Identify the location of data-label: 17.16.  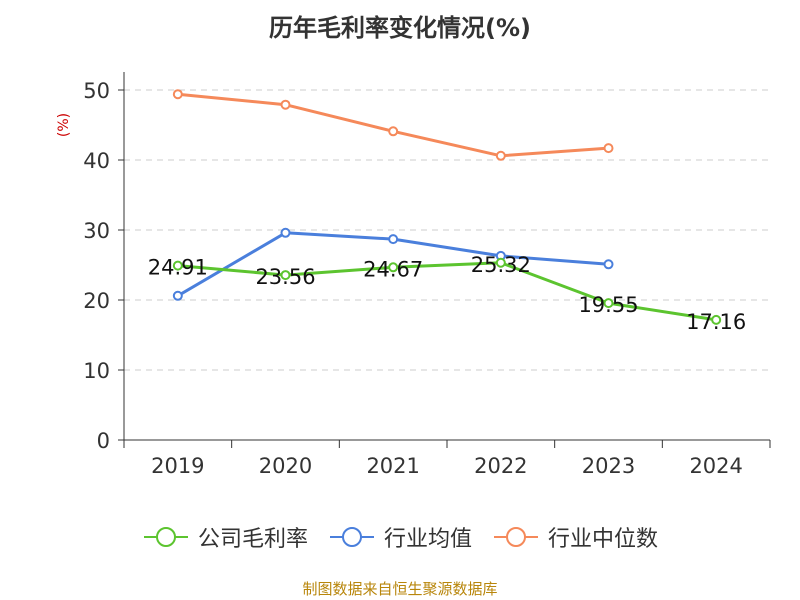
(716, 322).